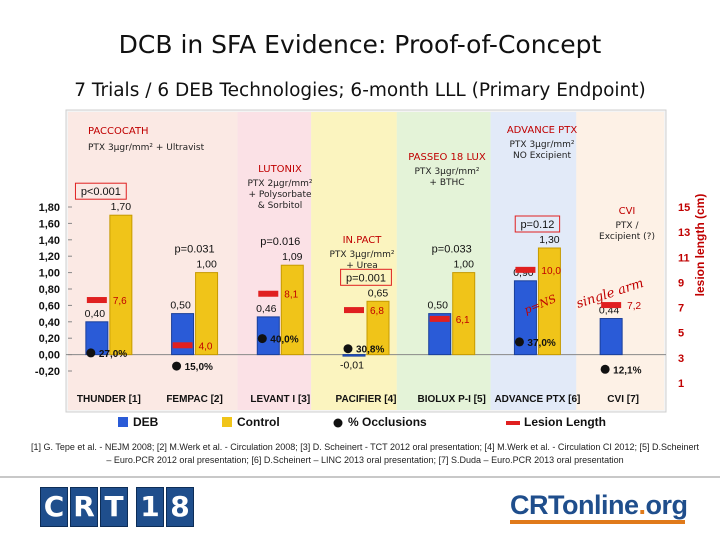 This screenshot has height=540, width=720. I want to click on x-tick-label: ADVANCE PTX [6], so click(537, 399).